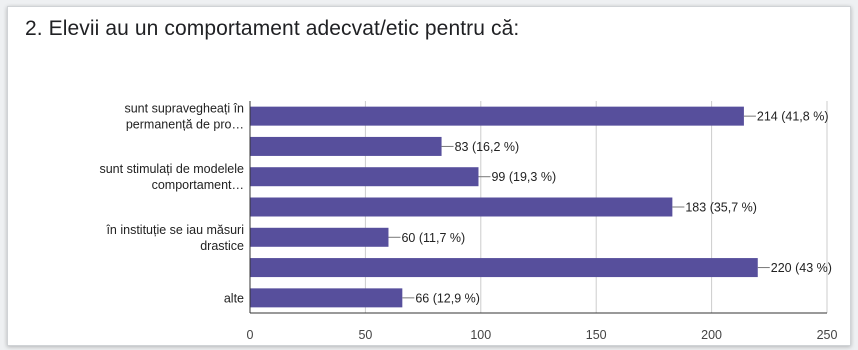  What do you see at coordinates (365, 335) in the screenshot?
I see `x-tick-label-1: 50` at bounding box center [365, 335].